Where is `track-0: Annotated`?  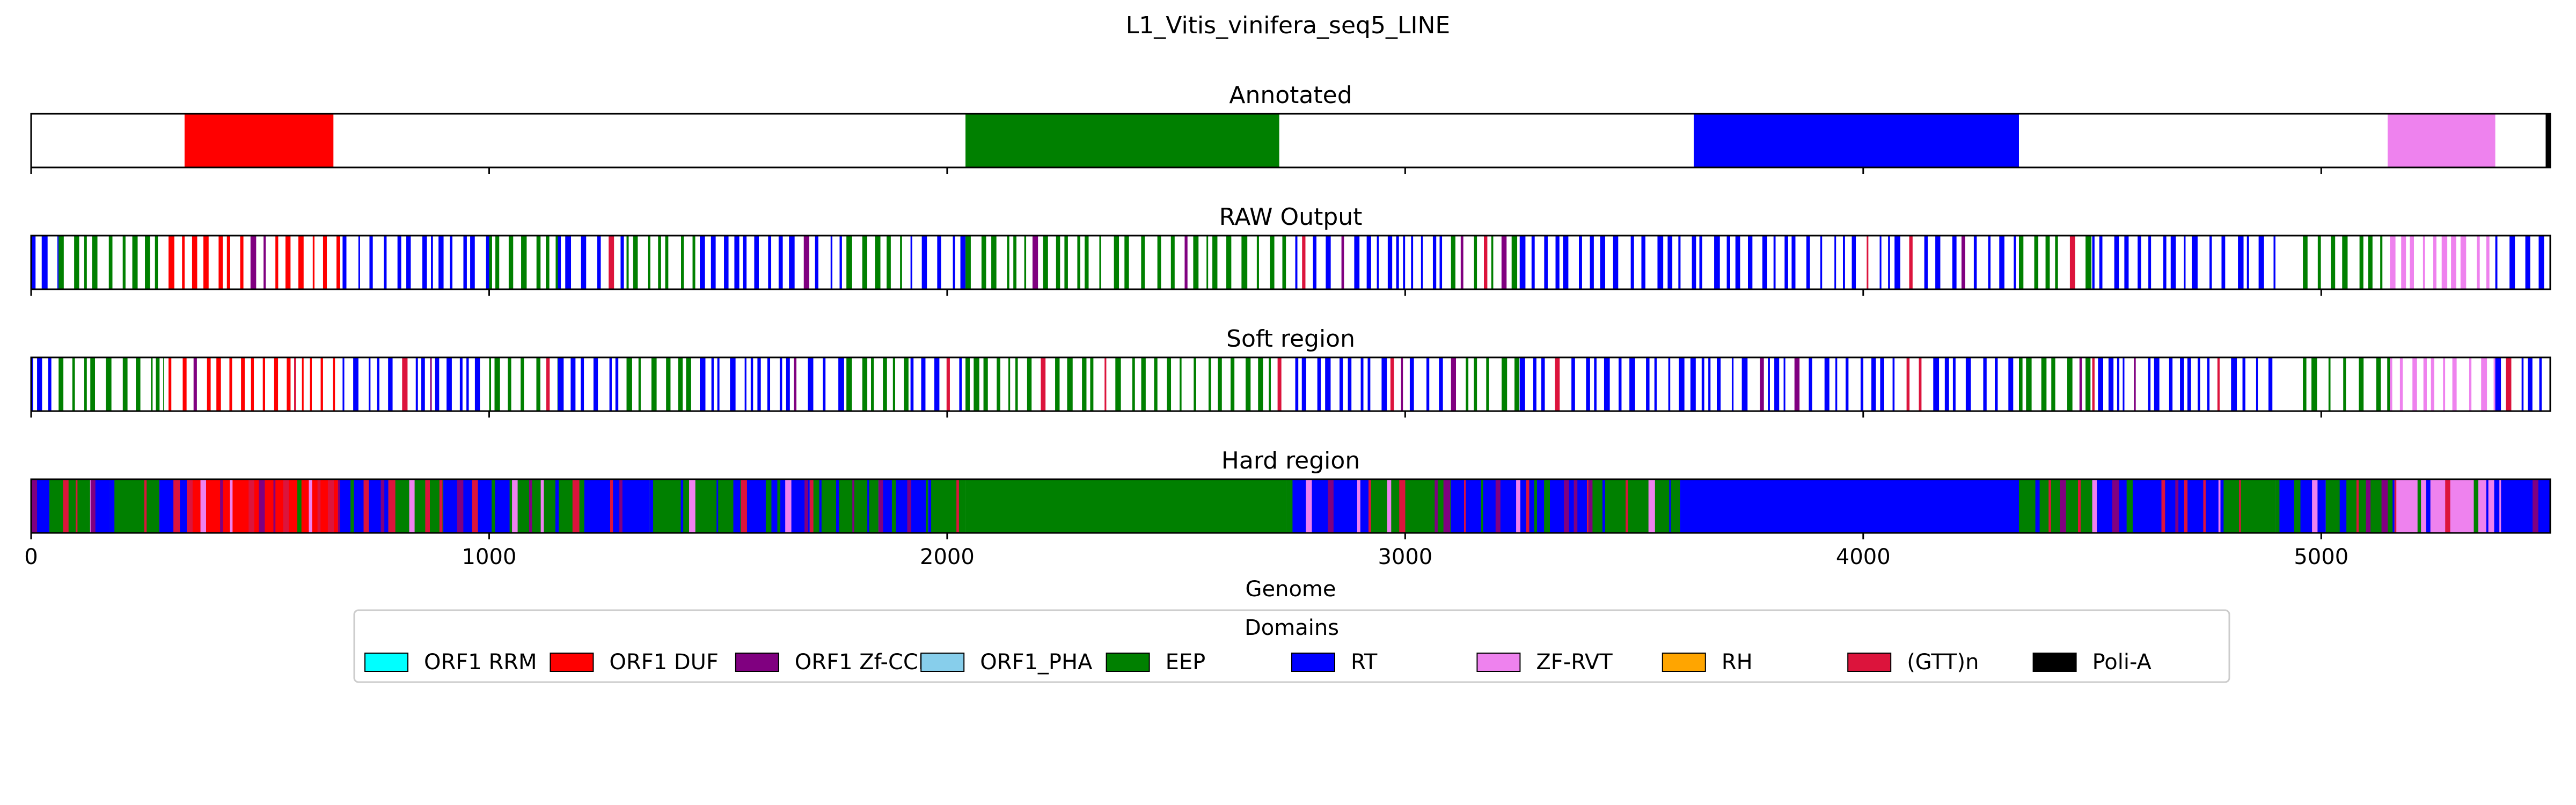
track-0: Annotated is located at coordinates (1290, 128).